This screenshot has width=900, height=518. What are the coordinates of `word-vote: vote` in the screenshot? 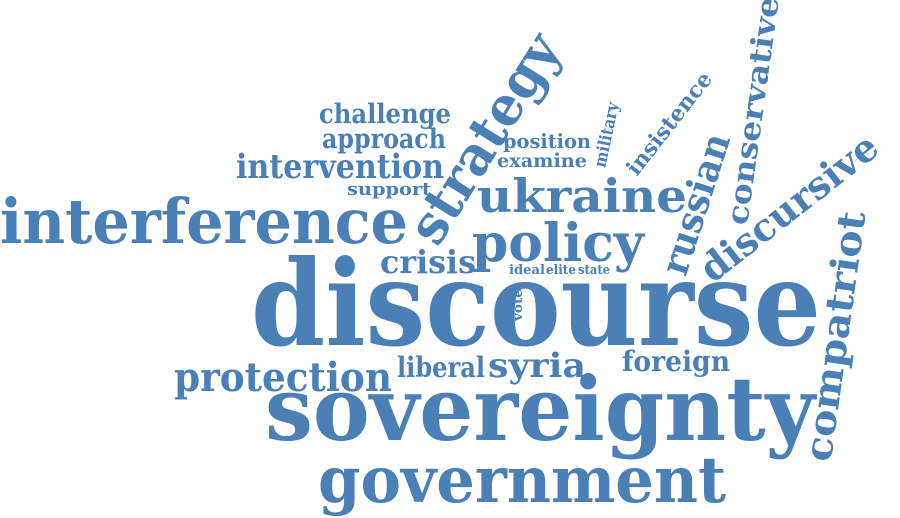 It's located at (518, 305).